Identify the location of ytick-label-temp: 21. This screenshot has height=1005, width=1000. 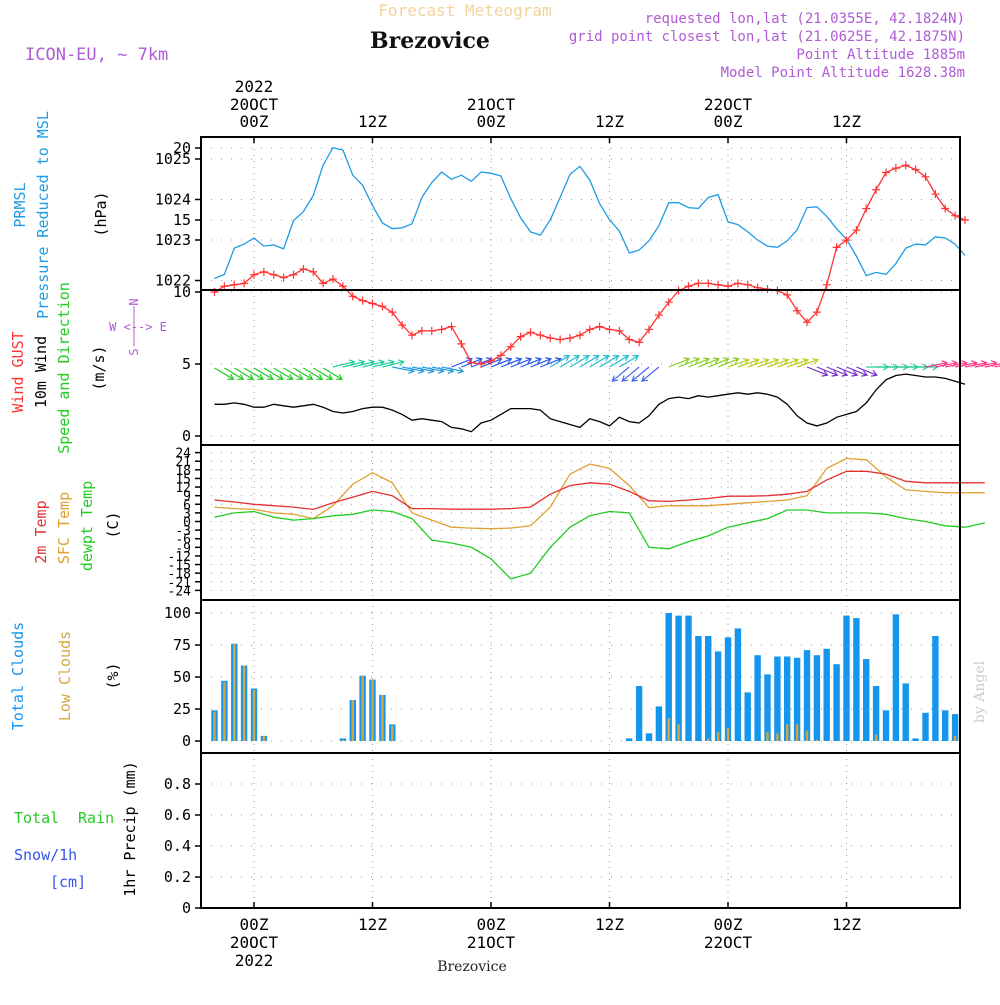
(183, 462).